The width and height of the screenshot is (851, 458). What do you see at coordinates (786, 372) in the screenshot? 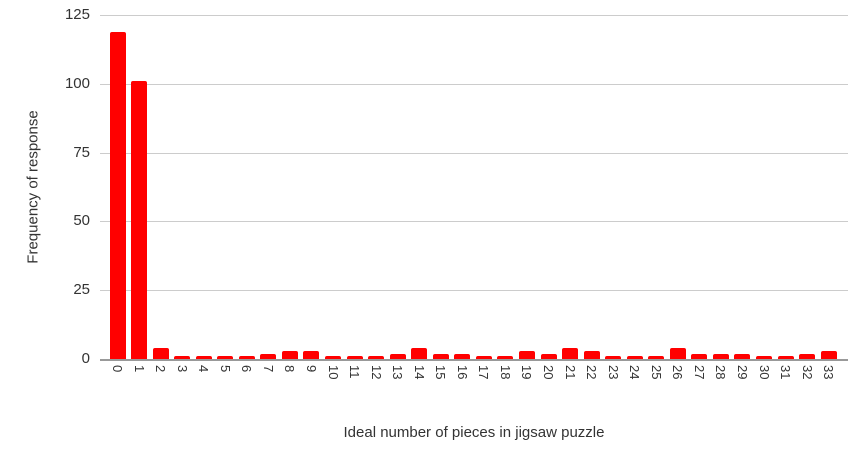
I see `x-tick-label-31: 31` at bounding box center [786, 372].